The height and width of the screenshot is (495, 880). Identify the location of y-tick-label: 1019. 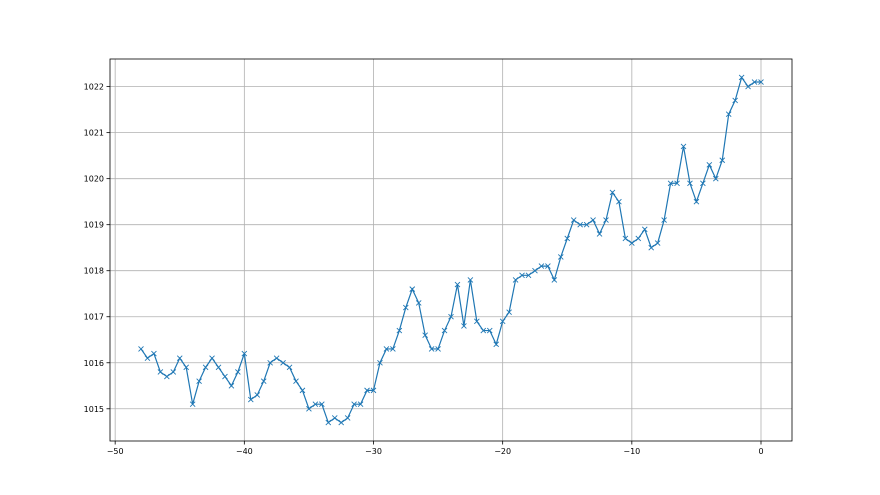
(94, 225).